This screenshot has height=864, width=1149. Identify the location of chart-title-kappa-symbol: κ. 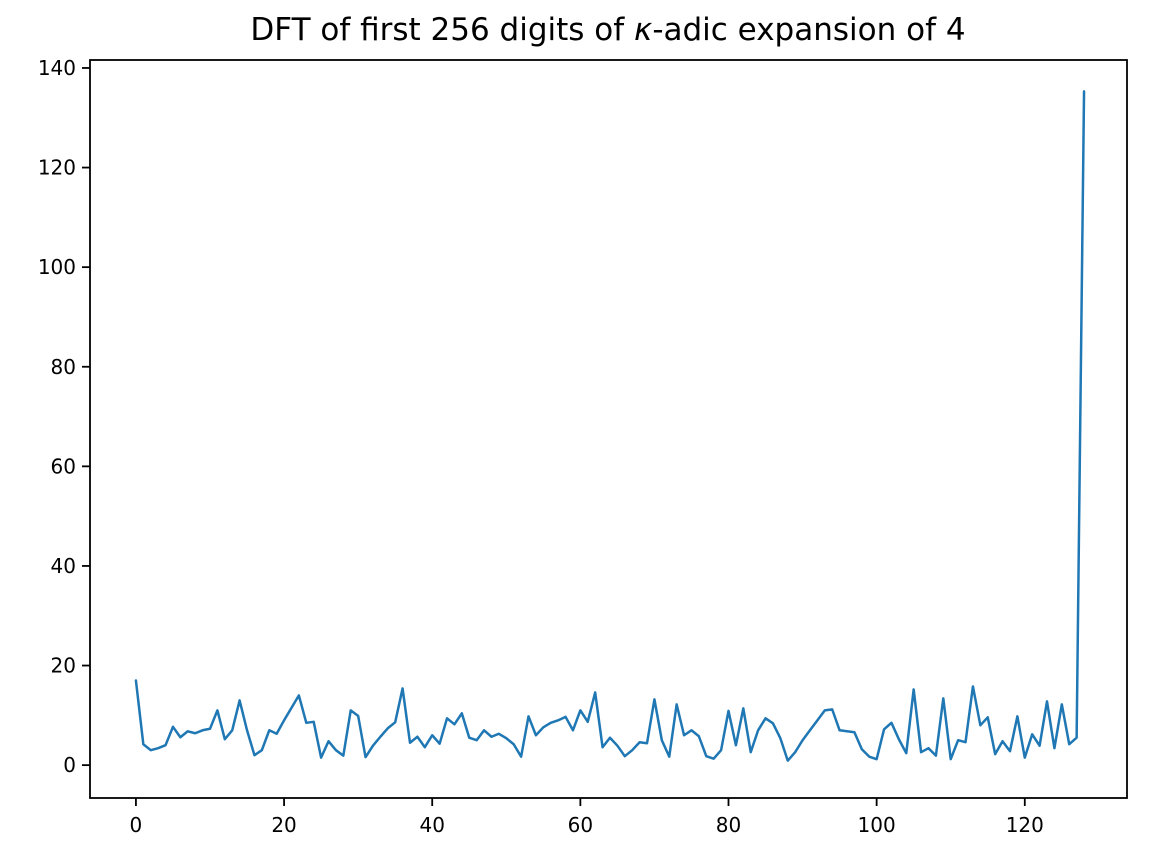
(643, 30).